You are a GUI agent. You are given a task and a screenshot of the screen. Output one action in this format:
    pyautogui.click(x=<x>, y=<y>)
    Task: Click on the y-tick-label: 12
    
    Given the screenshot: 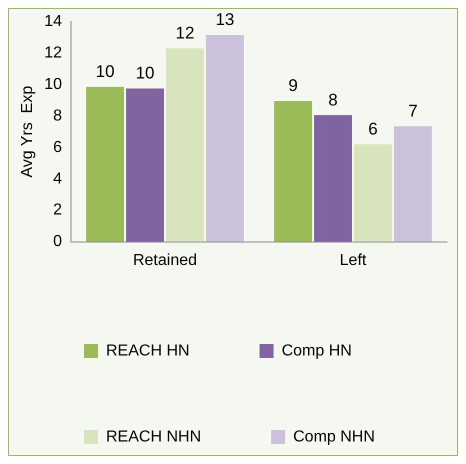 What is the action you would take?
    pyautogui.click(x=53, y=53)
    